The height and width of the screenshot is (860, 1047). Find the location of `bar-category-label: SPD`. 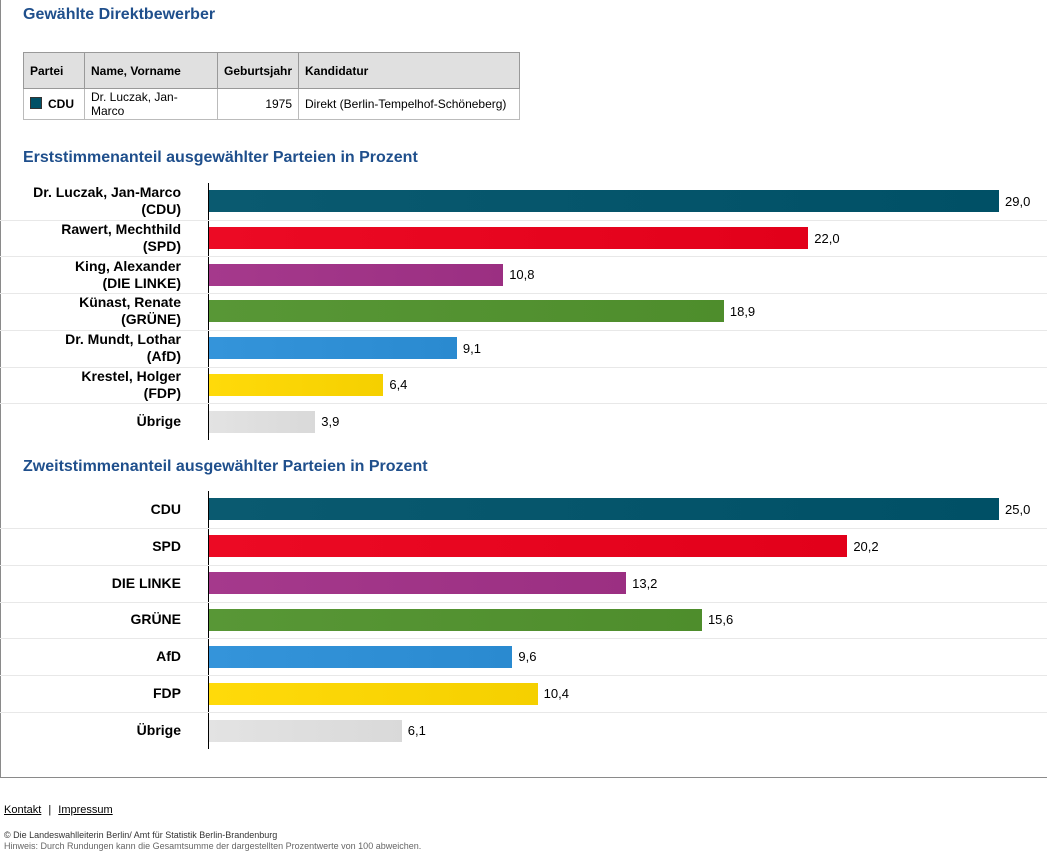

bar-category-label: SPD is located at coordinates (166, 545).